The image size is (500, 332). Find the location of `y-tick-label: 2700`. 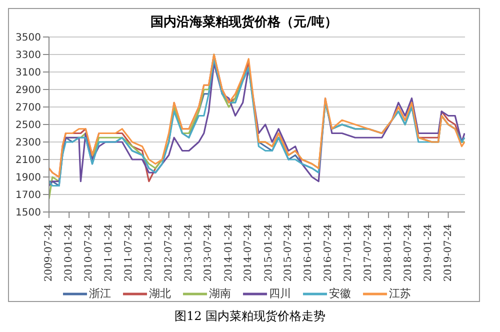

y-tick-label: 2700 is located at coordinates (28, 108).